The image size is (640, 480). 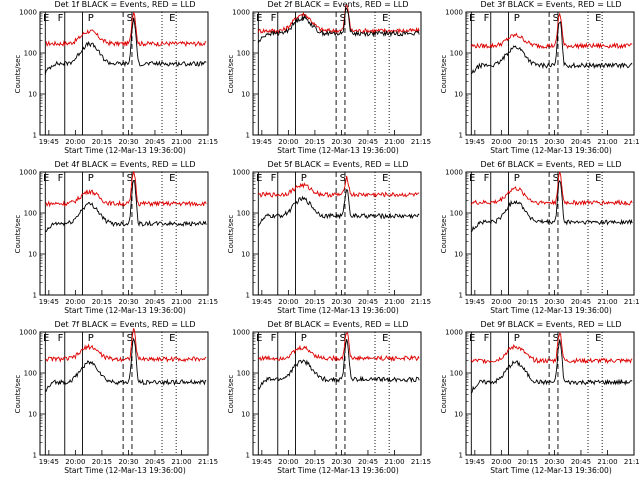 I want to click on x-axis-label: Start Time (12-Mar-13 19:36:00), so click(x=551, y=150).